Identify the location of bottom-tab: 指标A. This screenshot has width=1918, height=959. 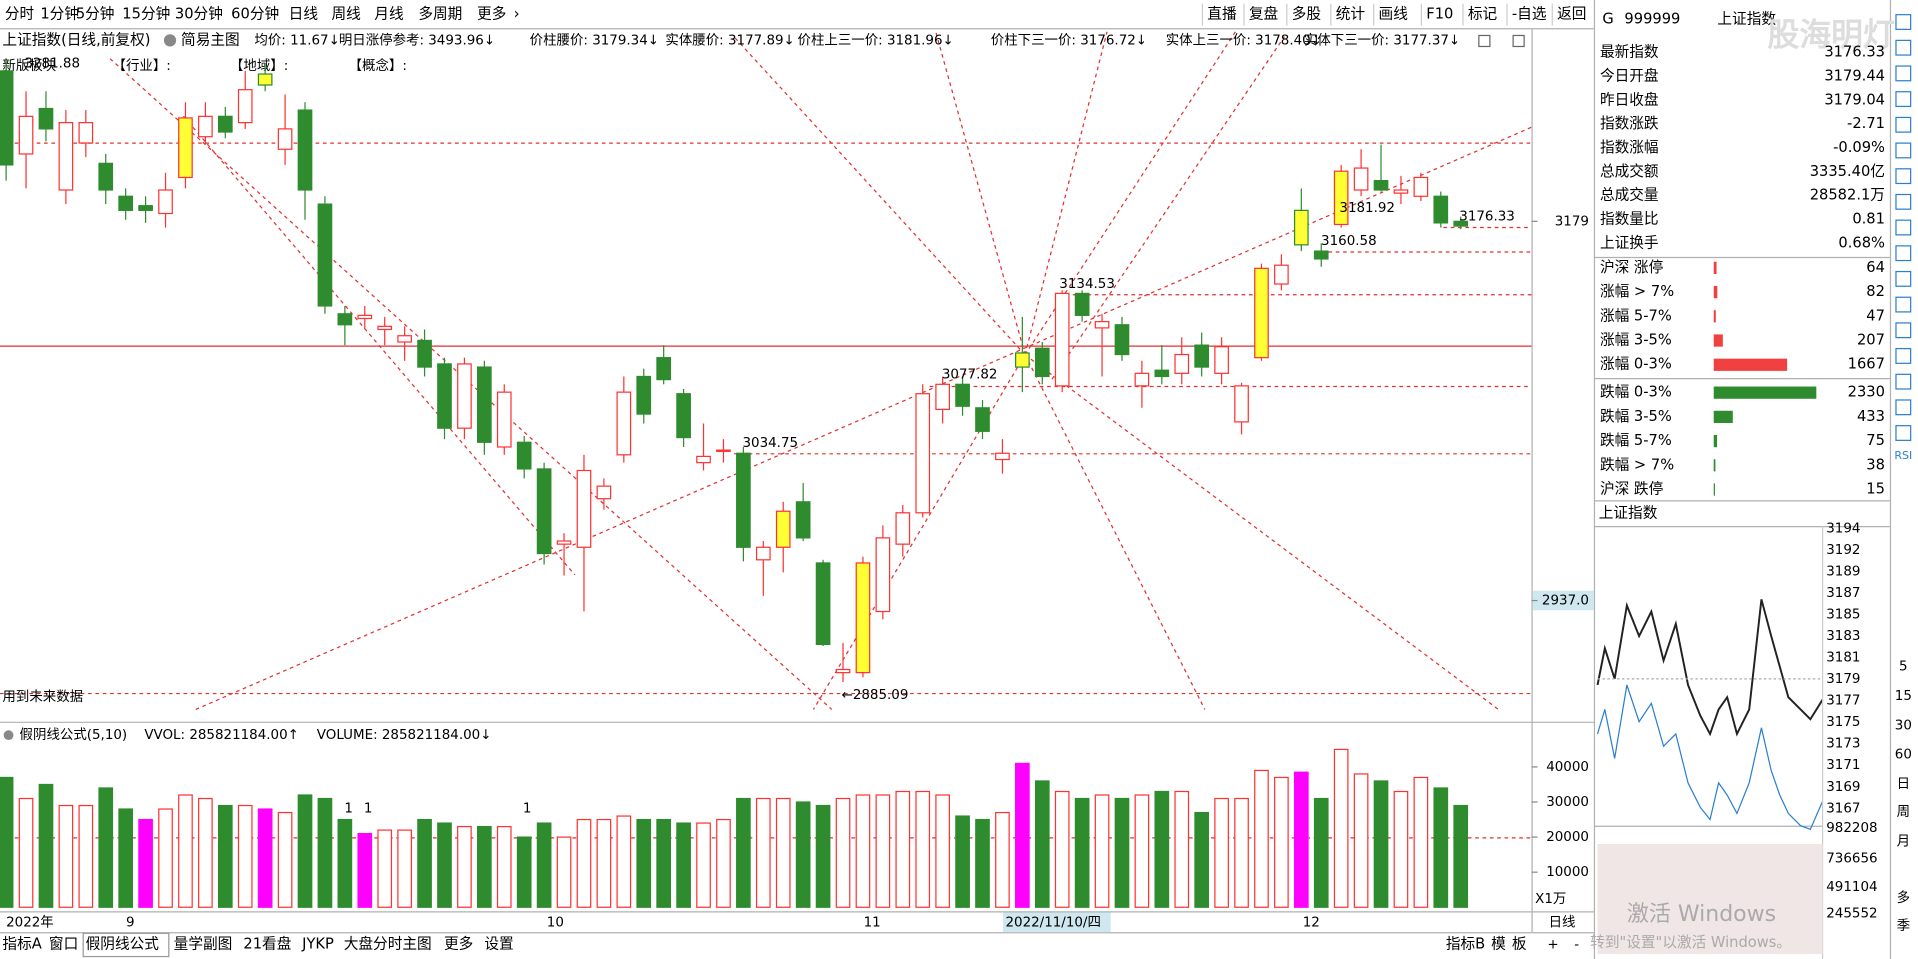
(21, 943).